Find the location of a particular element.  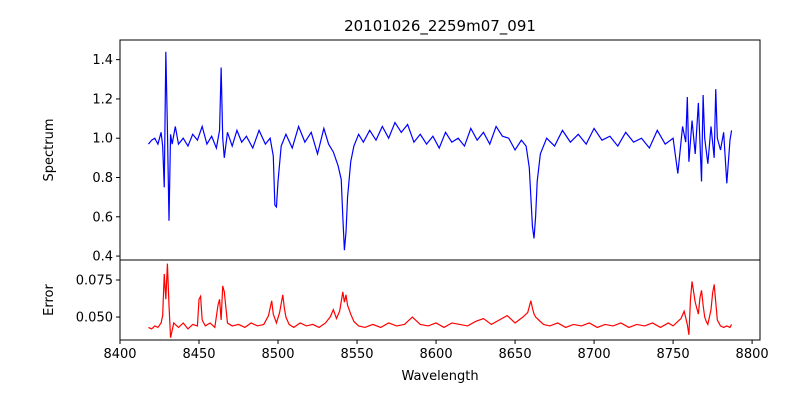

x-tick-label: 8400 is located at coordinates (119, 354).